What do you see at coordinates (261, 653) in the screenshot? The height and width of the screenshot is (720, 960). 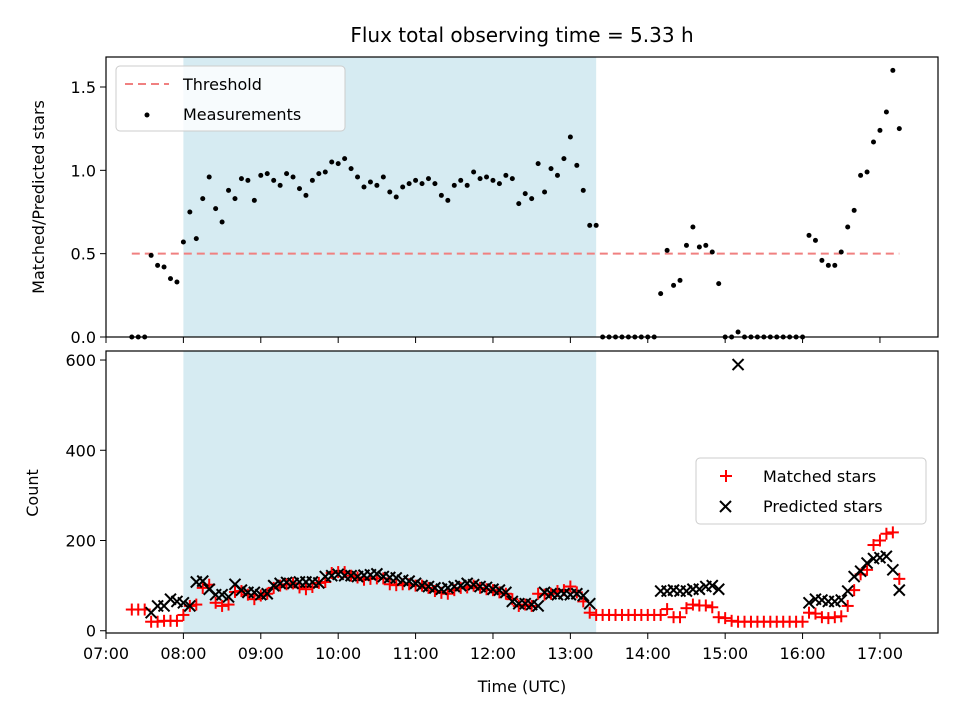 I see `bottom-x-tick-label: 09:00` at bounding box center [261, 653].